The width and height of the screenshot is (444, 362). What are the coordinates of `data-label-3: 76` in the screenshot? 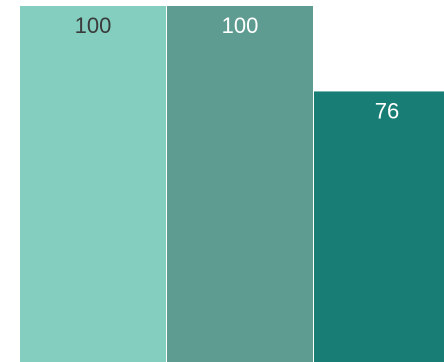 It's located at (387, 110).